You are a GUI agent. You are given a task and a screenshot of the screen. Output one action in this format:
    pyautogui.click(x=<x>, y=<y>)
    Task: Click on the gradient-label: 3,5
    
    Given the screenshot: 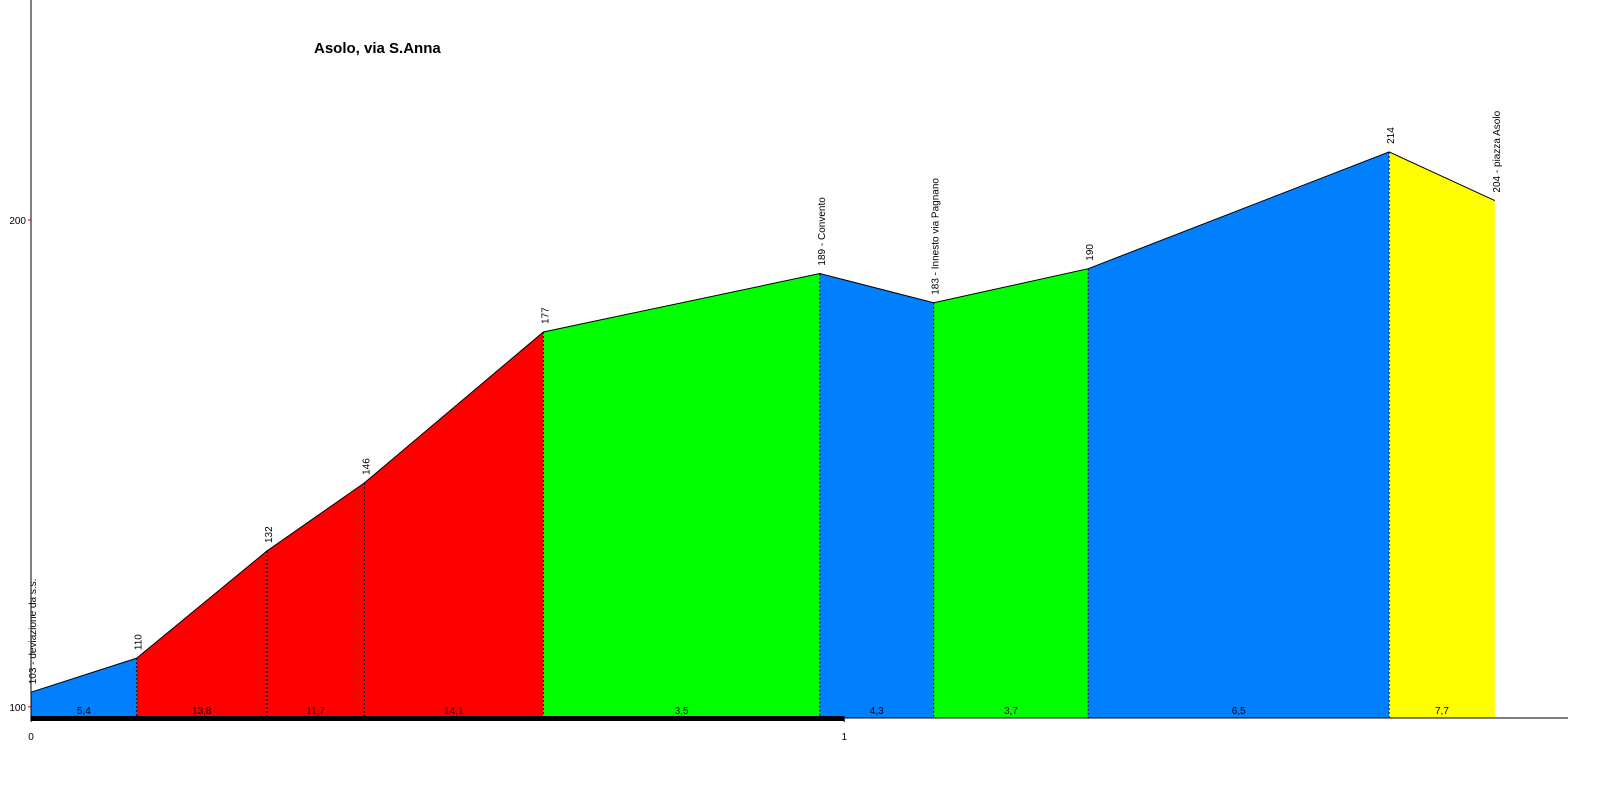 What is the action you would take?
    pyautogui.click(x=682, y=711)
    